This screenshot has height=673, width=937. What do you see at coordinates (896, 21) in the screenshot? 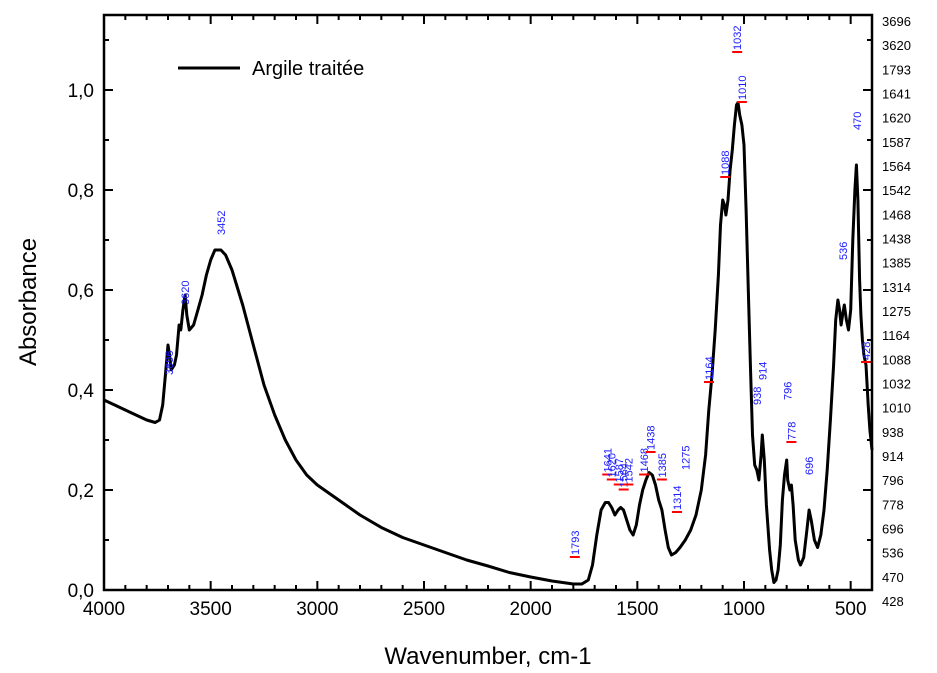
I see `side-label: 3696` at bounding box center [896, 21].